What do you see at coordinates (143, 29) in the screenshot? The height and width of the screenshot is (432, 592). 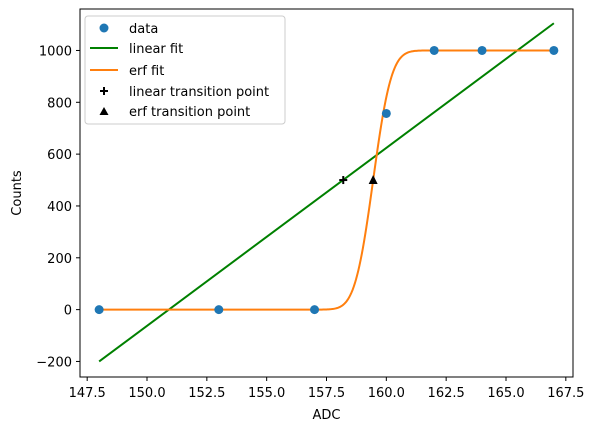 I see `legend-data-label: data` at bounding box center [143, 29].